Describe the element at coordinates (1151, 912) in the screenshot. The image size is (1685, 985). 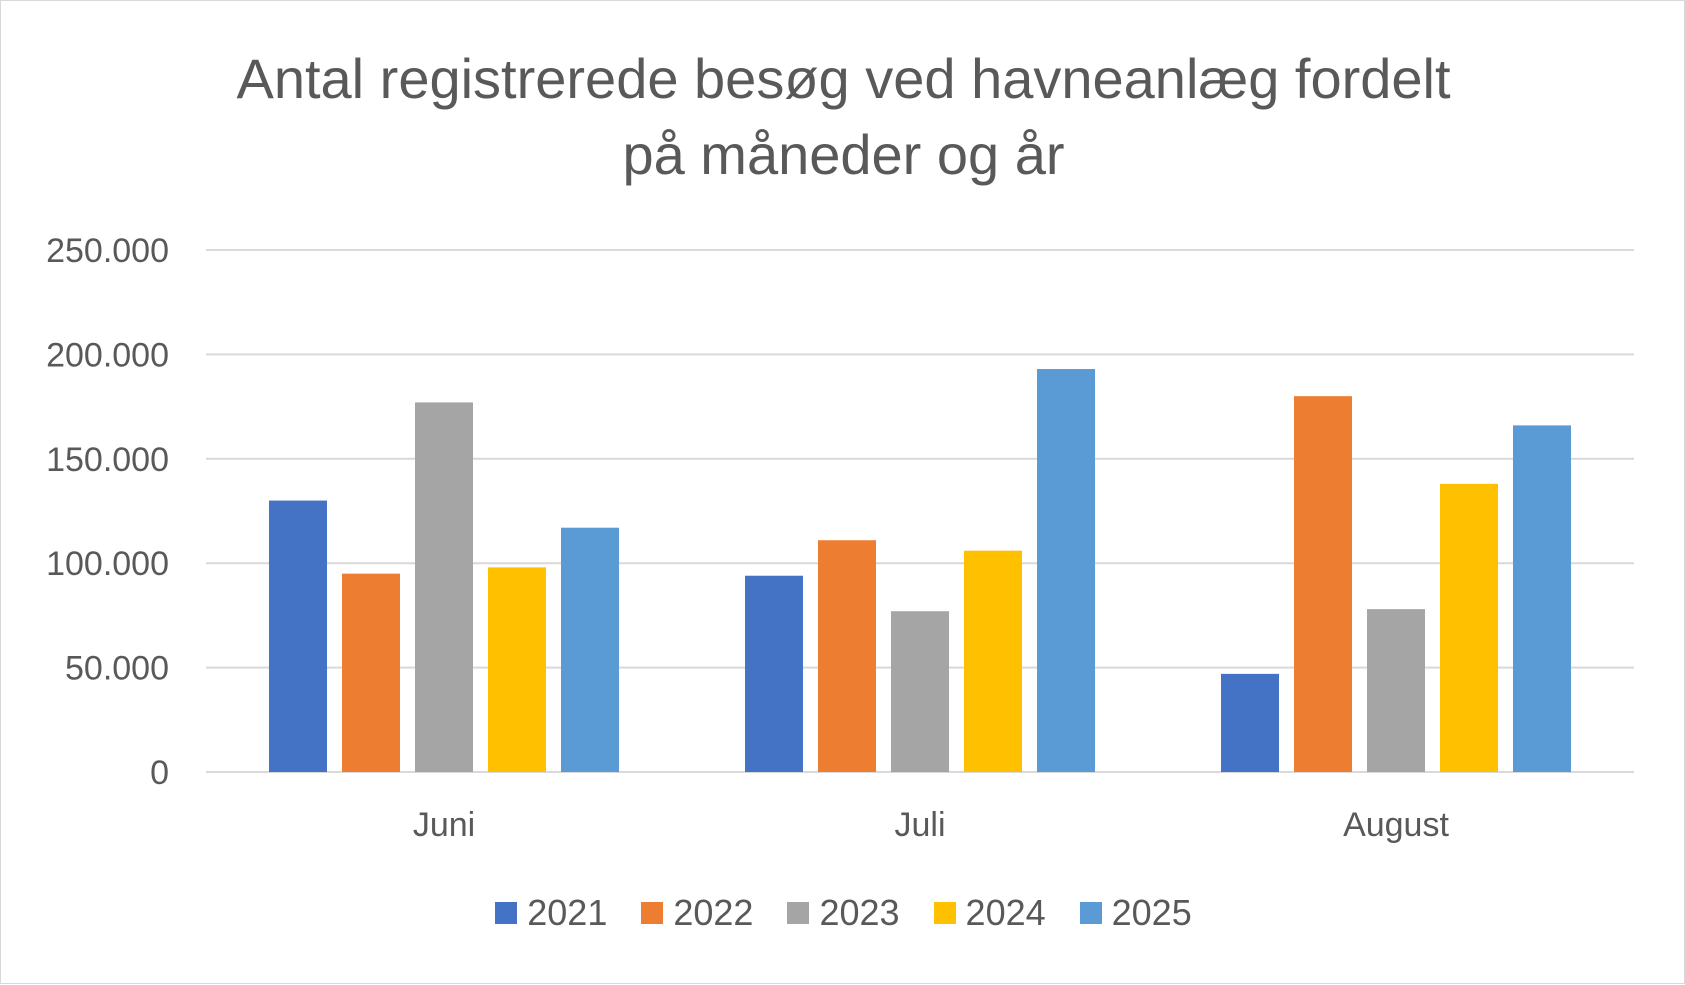
I see `legend-label: 2025` at that location.